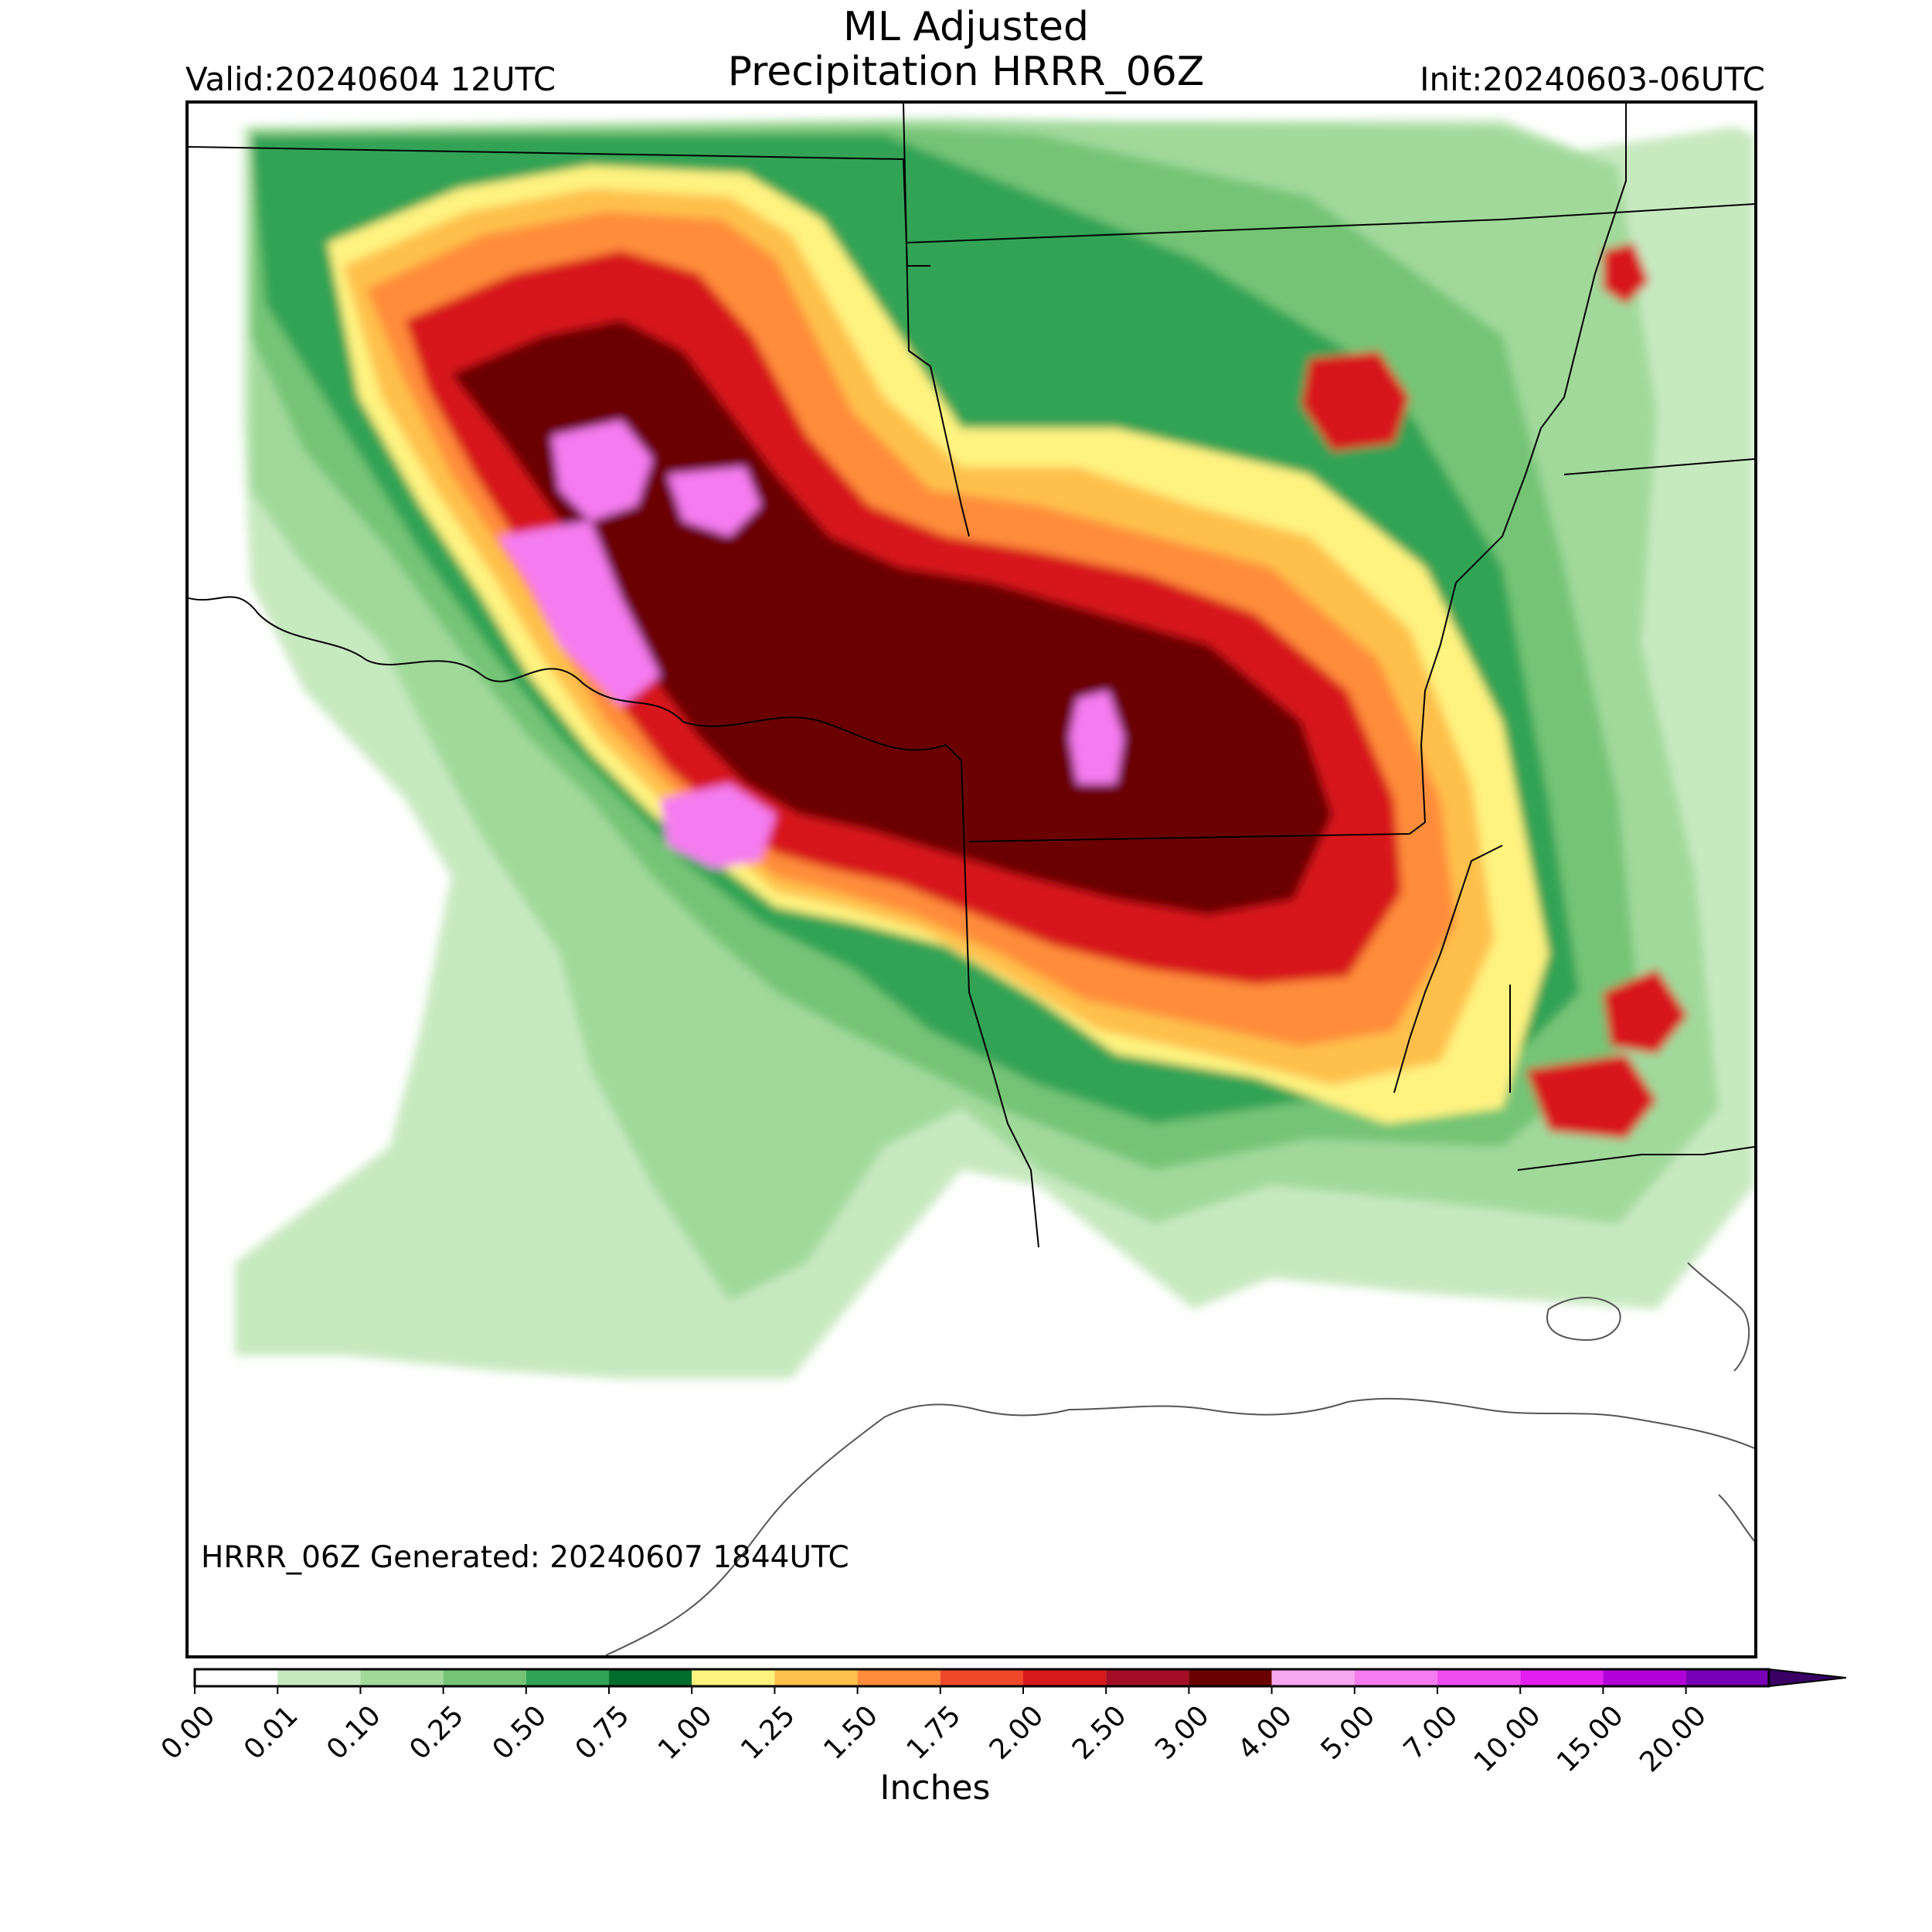 This screenshot has width=1932, height=1932. I want to click on colorbar-tick-label: 2.00, so click(1017, 1732).